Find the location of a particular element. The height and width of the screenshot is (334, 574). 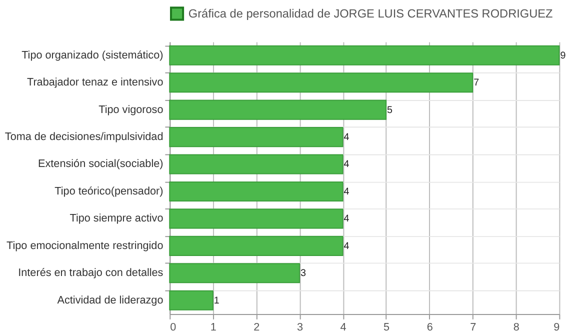

x-tick-label: 6 is located at coordinates (429, 327).